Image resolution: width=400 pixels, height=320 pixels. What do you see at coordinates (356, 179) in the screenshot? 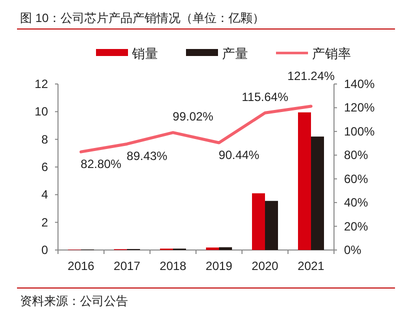
I see `y2-tick-label: 60%` at bounding box center [356, 179].